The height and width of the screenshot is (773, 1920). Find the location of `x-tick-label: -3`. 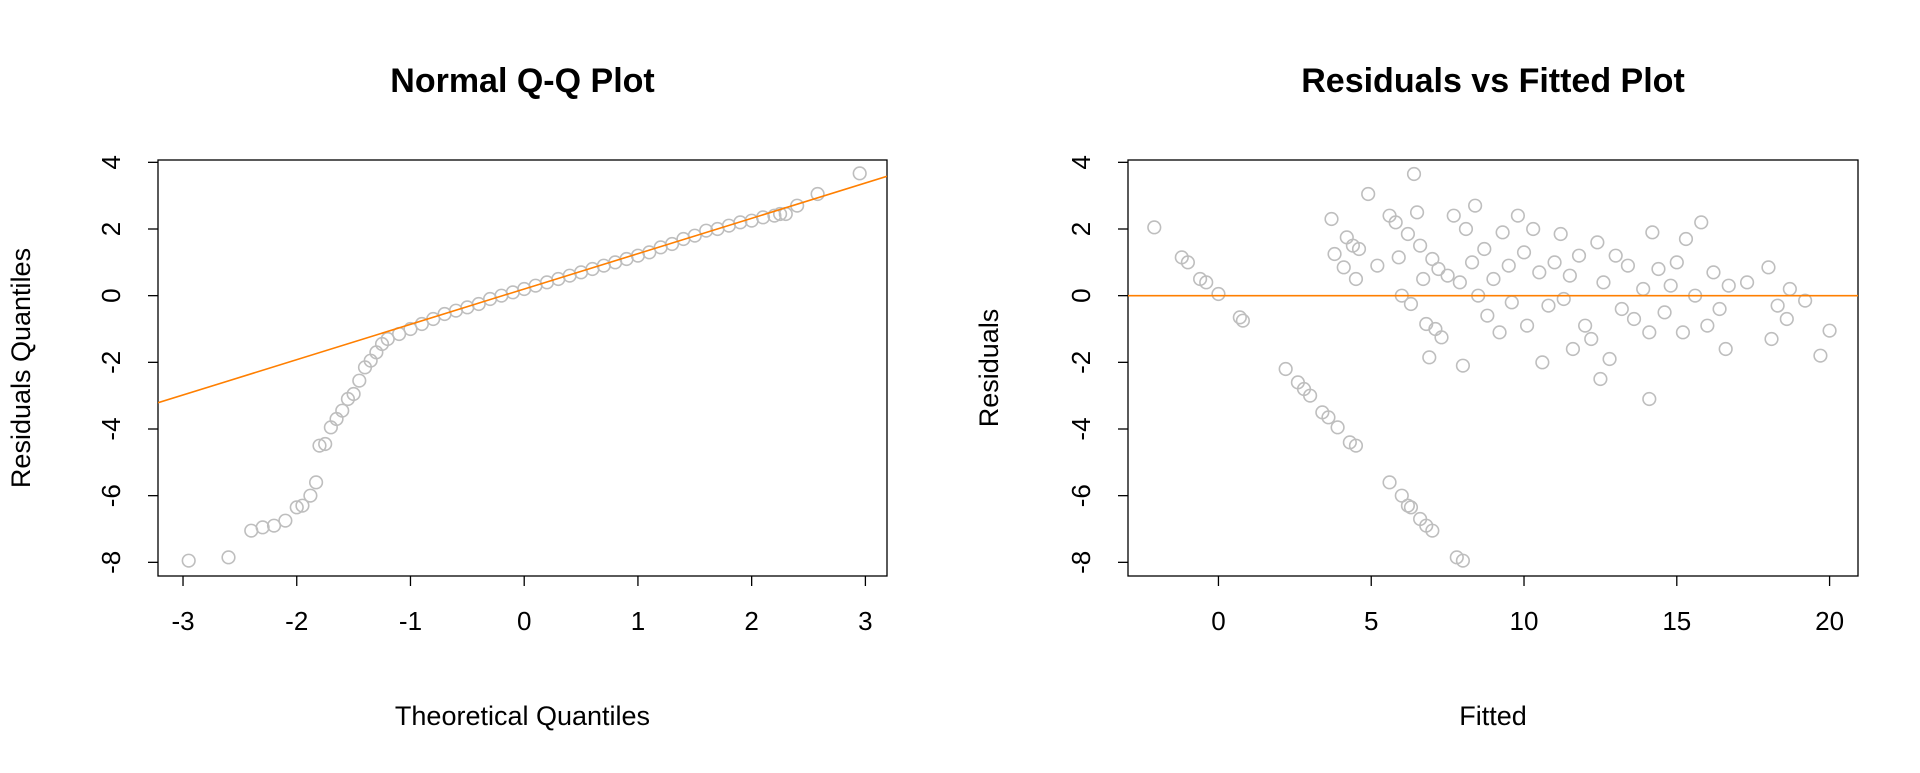

x-tick-label: -3 is located at coordinates (182, 621).